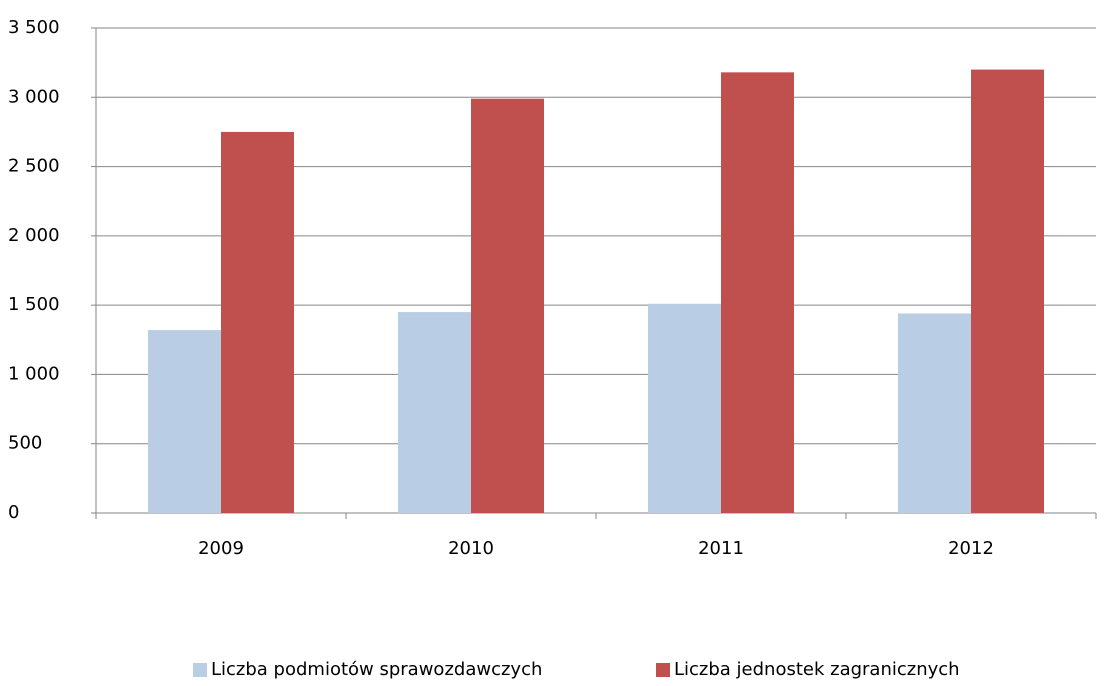 The width and height of the screenshot is (1105, 686). Describe the element at coordinates (817, 669) in the screenshot. I see `legend-label: Liczba jednostek zagranicznych` at that location.